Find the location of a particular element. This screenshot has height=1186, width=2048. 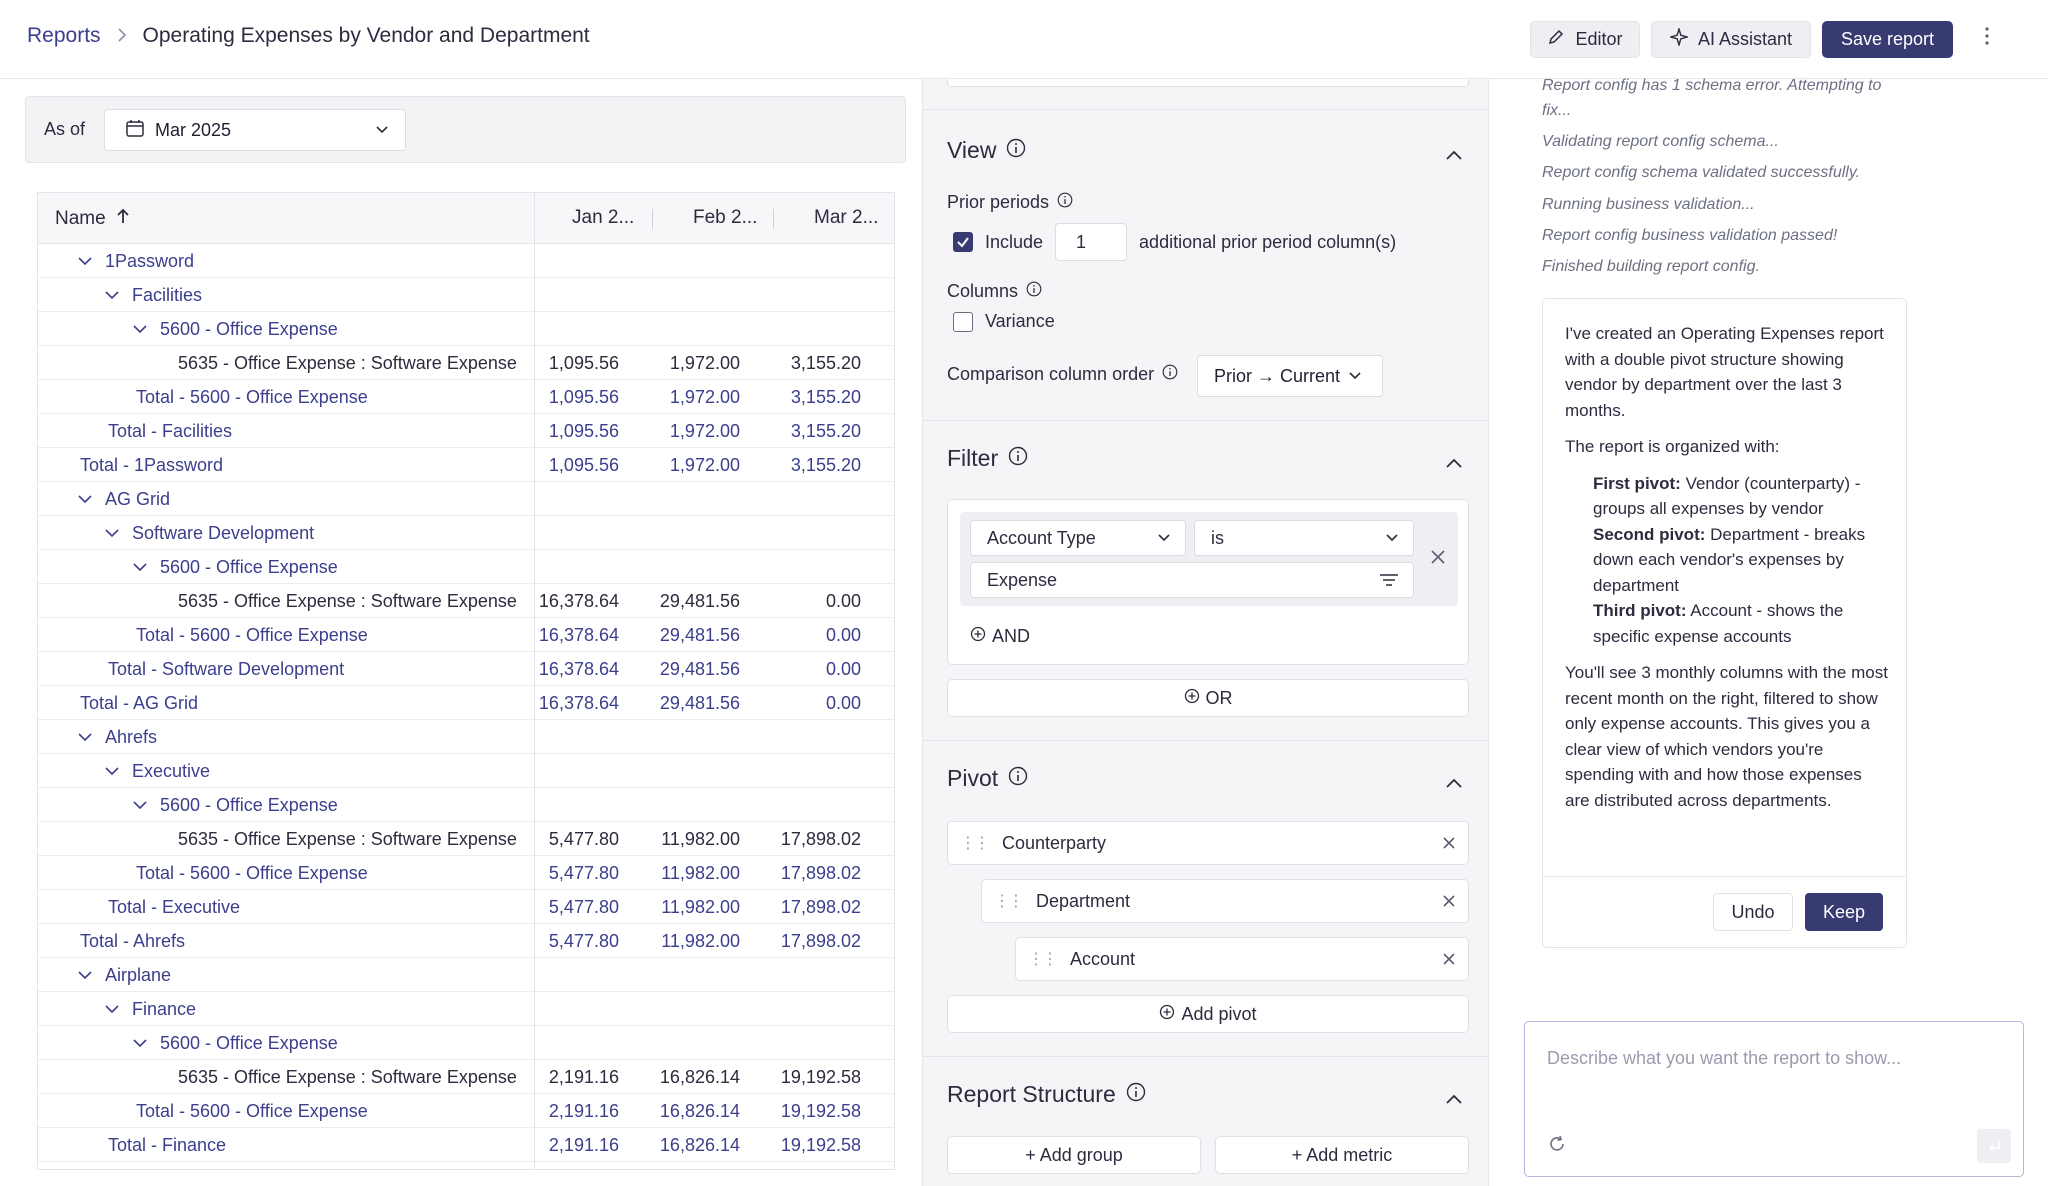

table-row: Executive is located at coordinates (466, 771).